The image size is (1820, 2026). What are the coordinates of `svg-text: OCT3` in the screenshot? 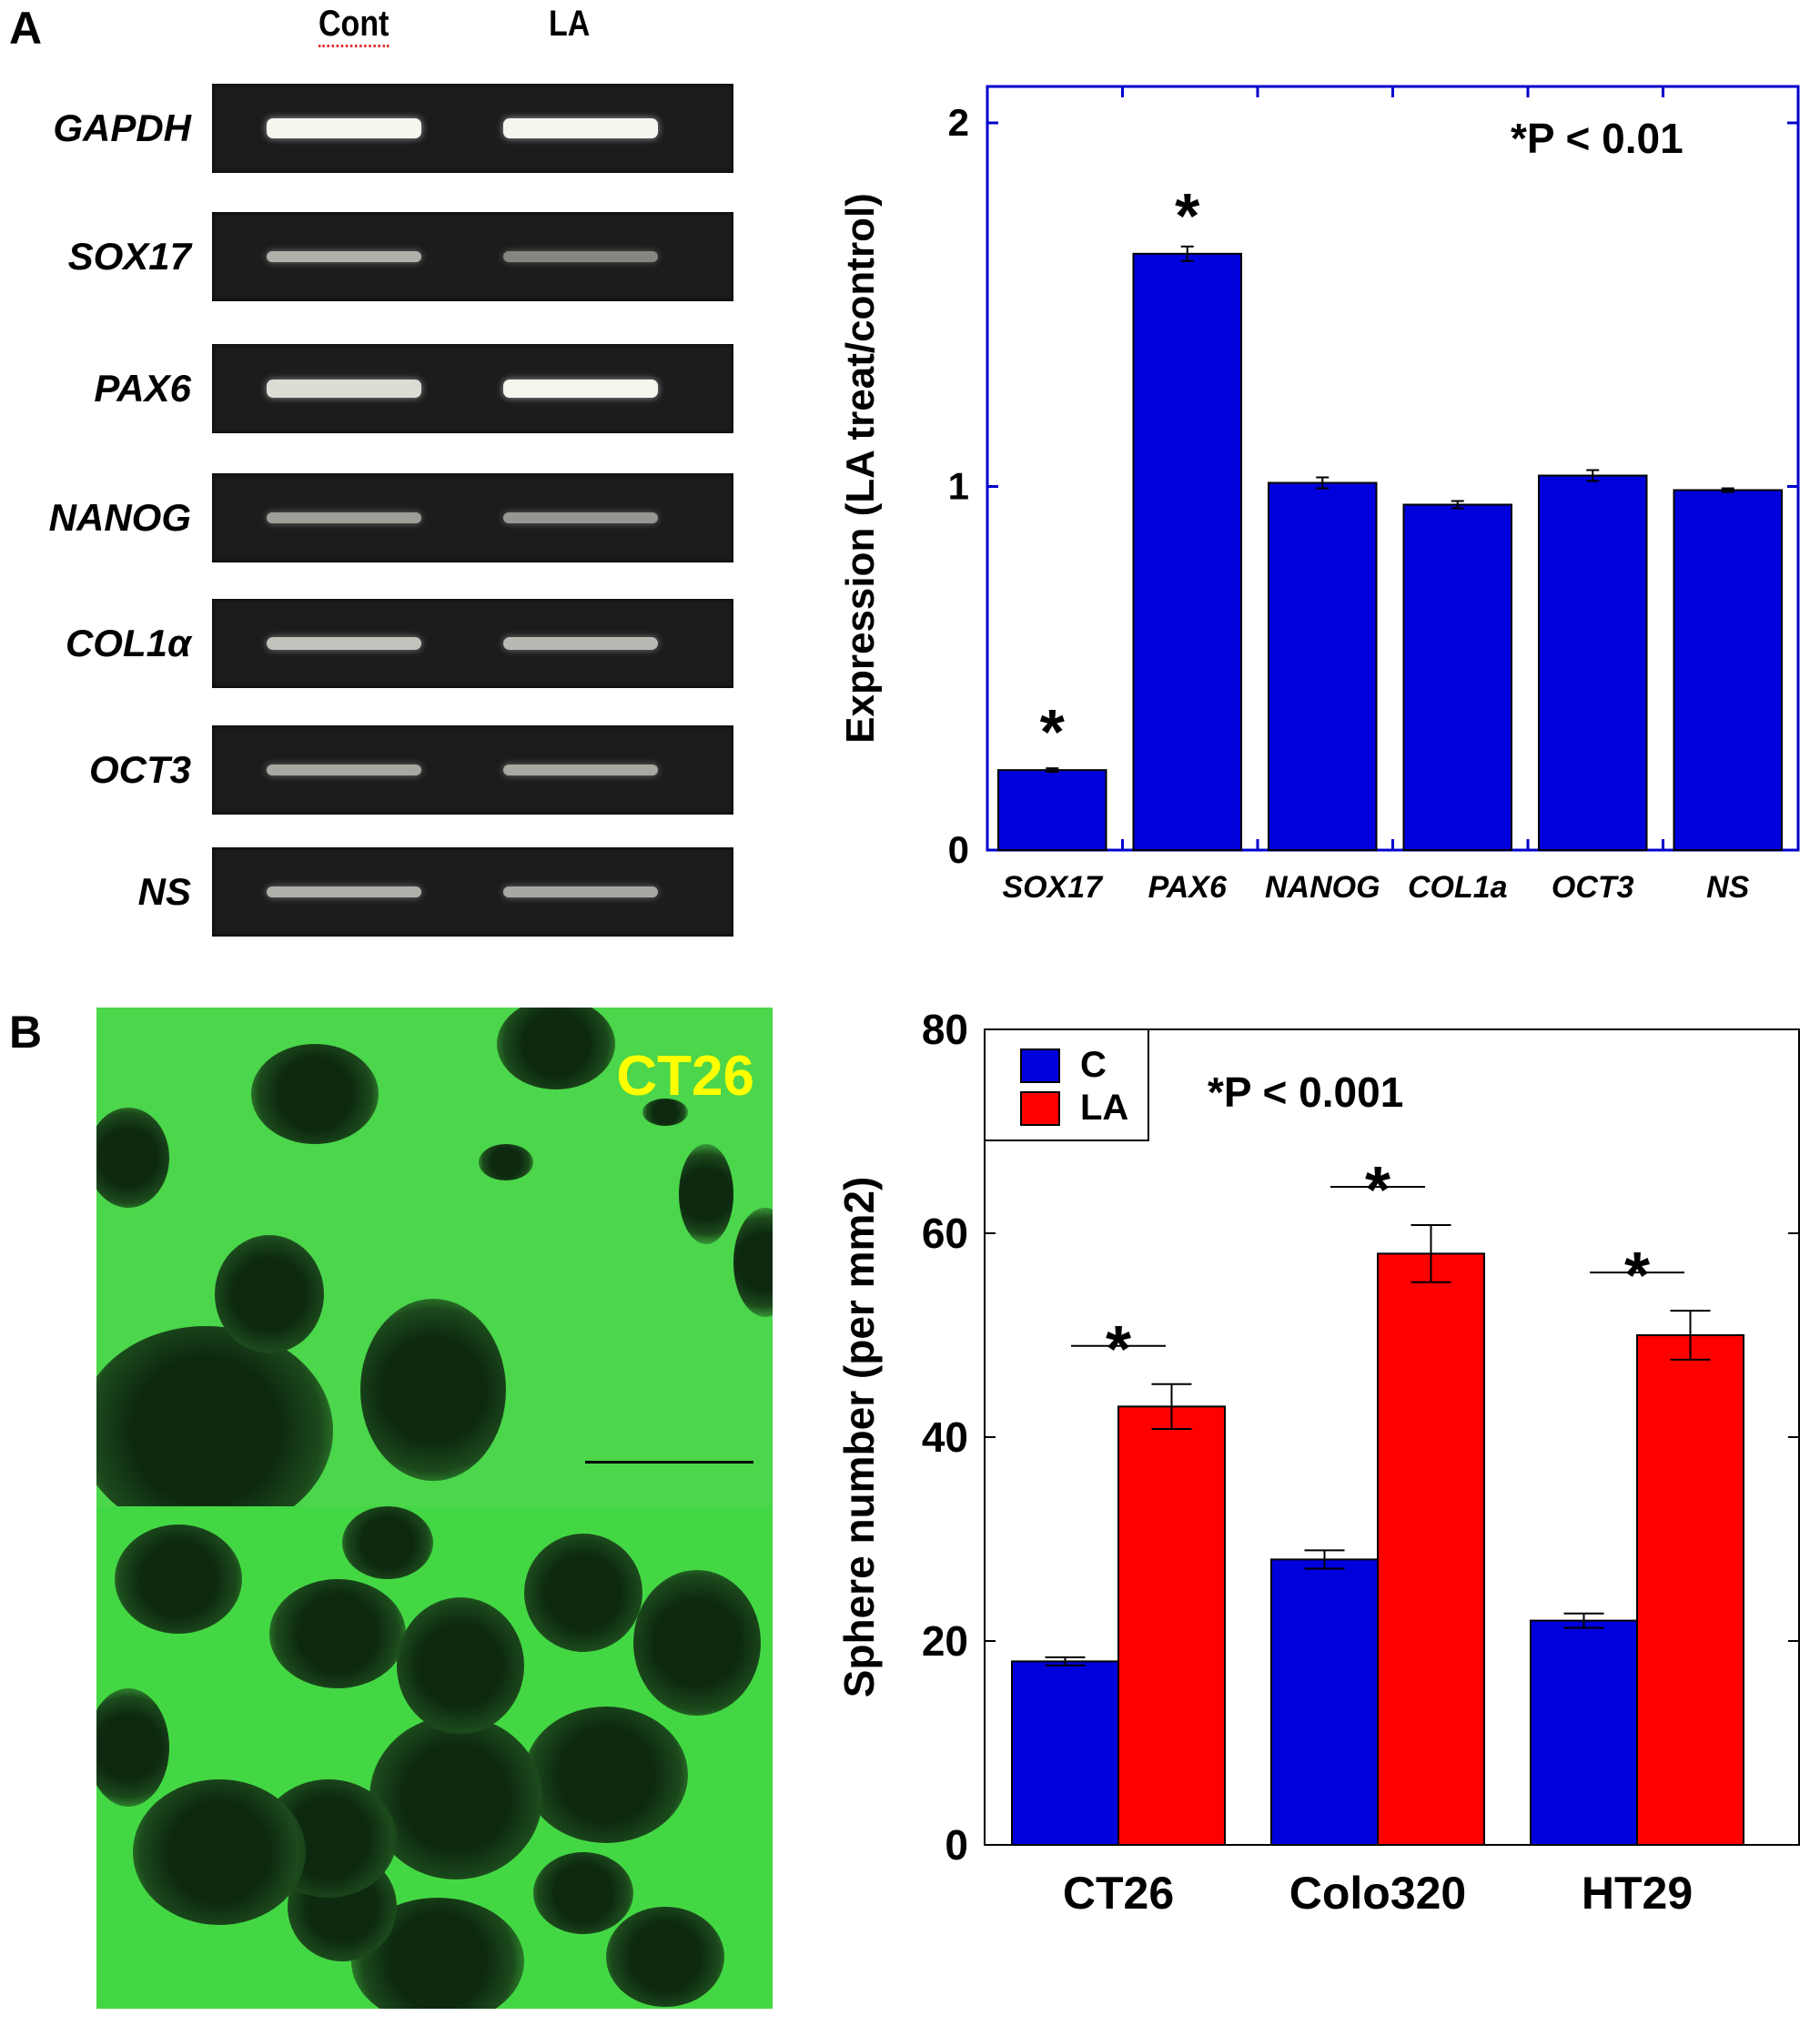 It's located at (1593, 887).